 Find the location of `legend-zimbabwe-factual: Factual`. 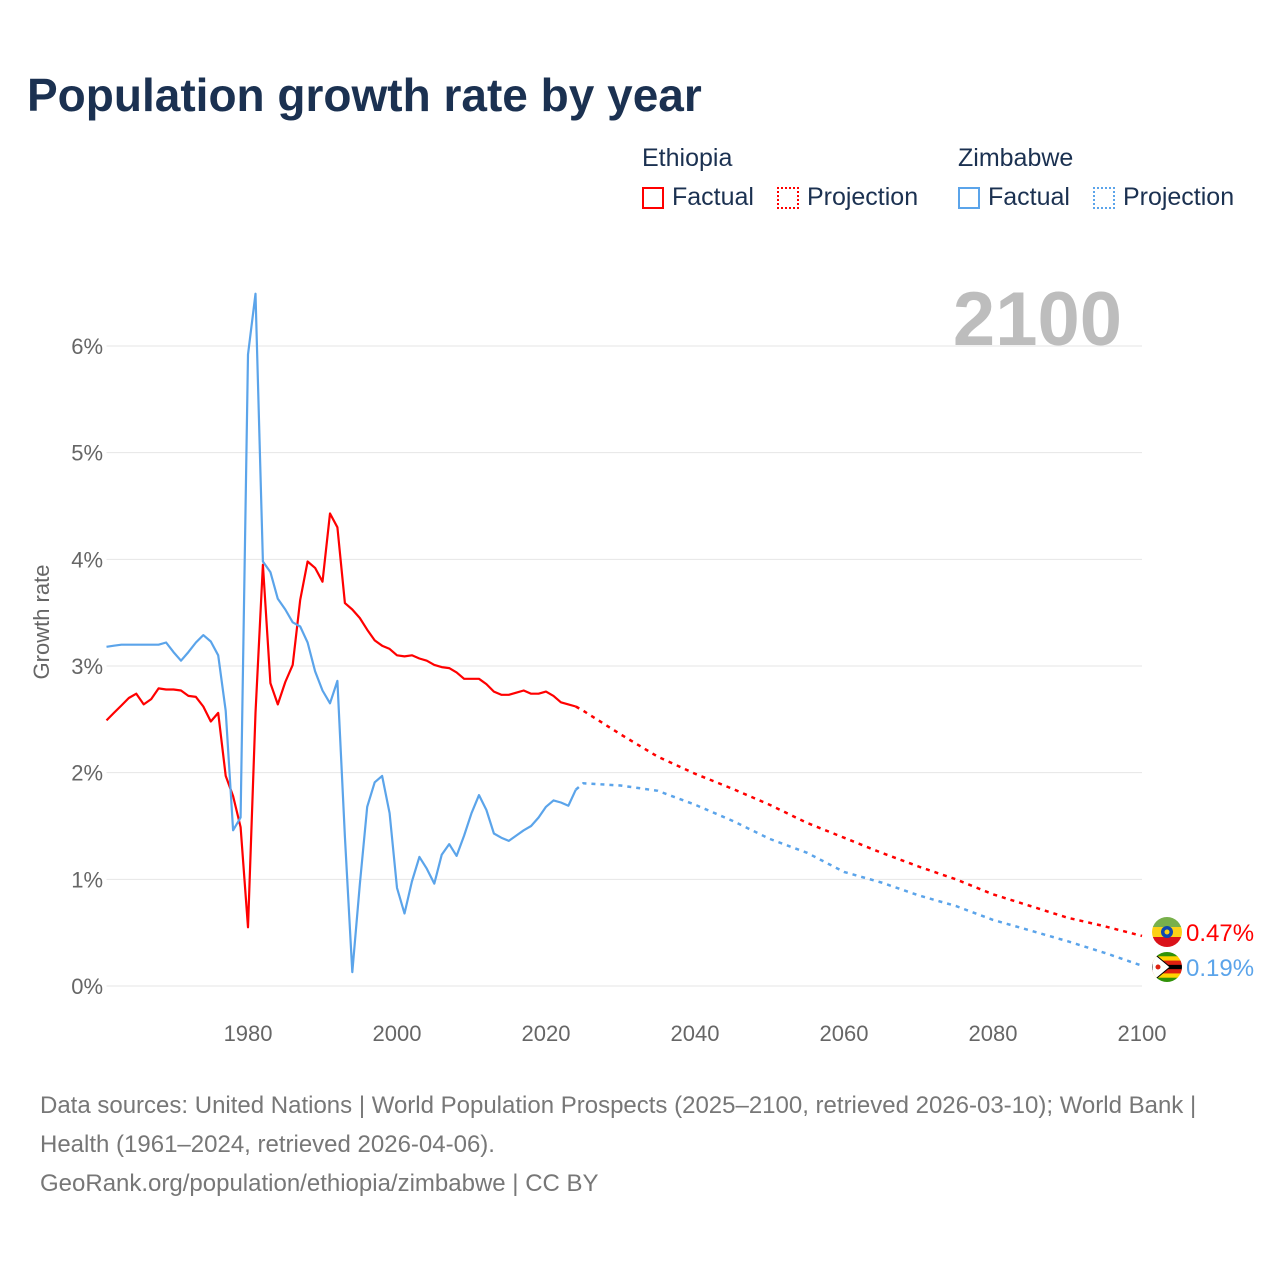

legend-zimbabwe-factual: Factual is located at coordinates (1014, 197).